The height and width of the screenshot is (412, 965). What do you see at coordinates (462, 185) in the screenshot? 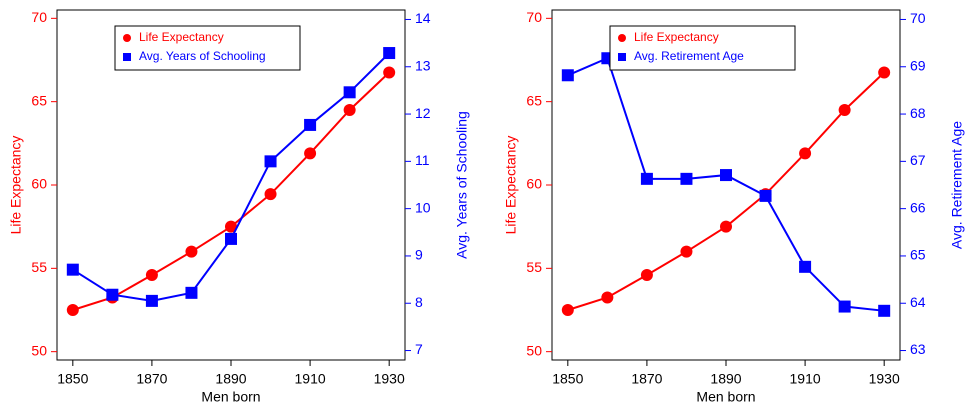
I see `y2-axis-label: Avg. Years of Schooling` at bounding box center [462, 185].